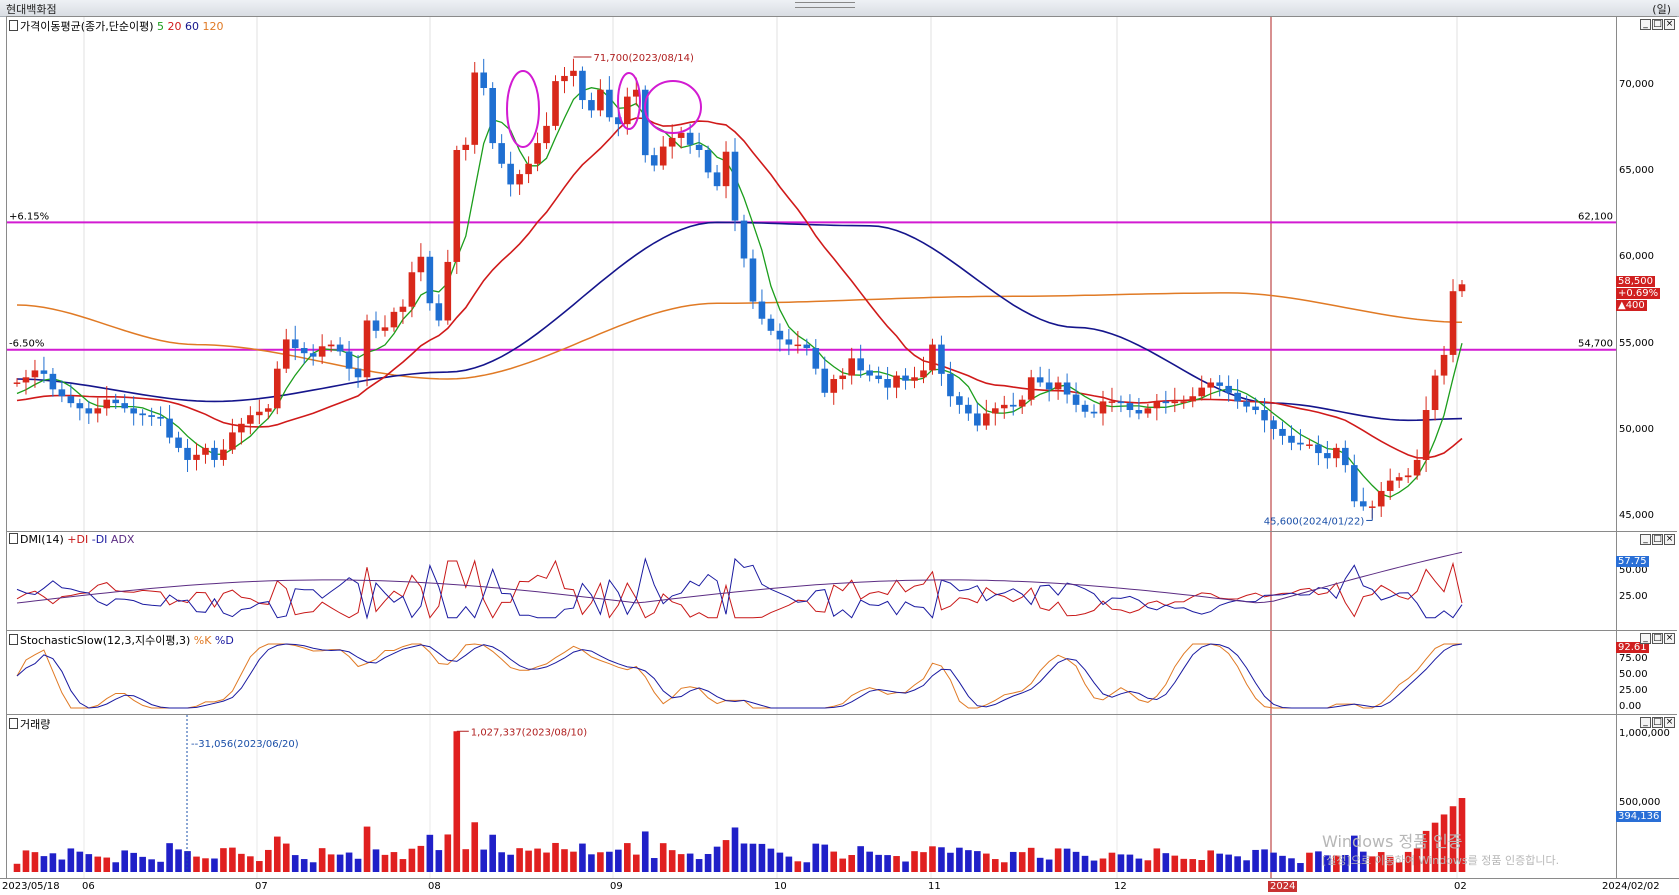 This screenshot has width=1679, height=895. What do you see at coordinates (1283, 886) in the screenshot?
I see `date-tick-label: 2024` at bounding box center [1283, 886].